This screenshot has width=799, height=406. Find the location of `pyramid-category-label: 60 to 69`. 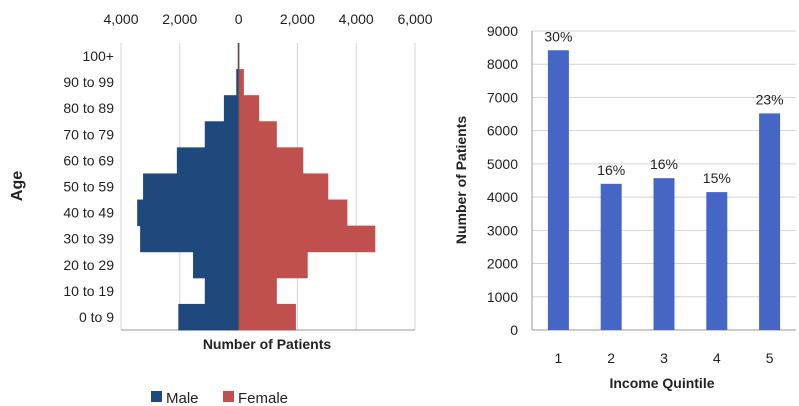

pyramid-category-label: 60 to 69 is located at coordinates (88, 160).